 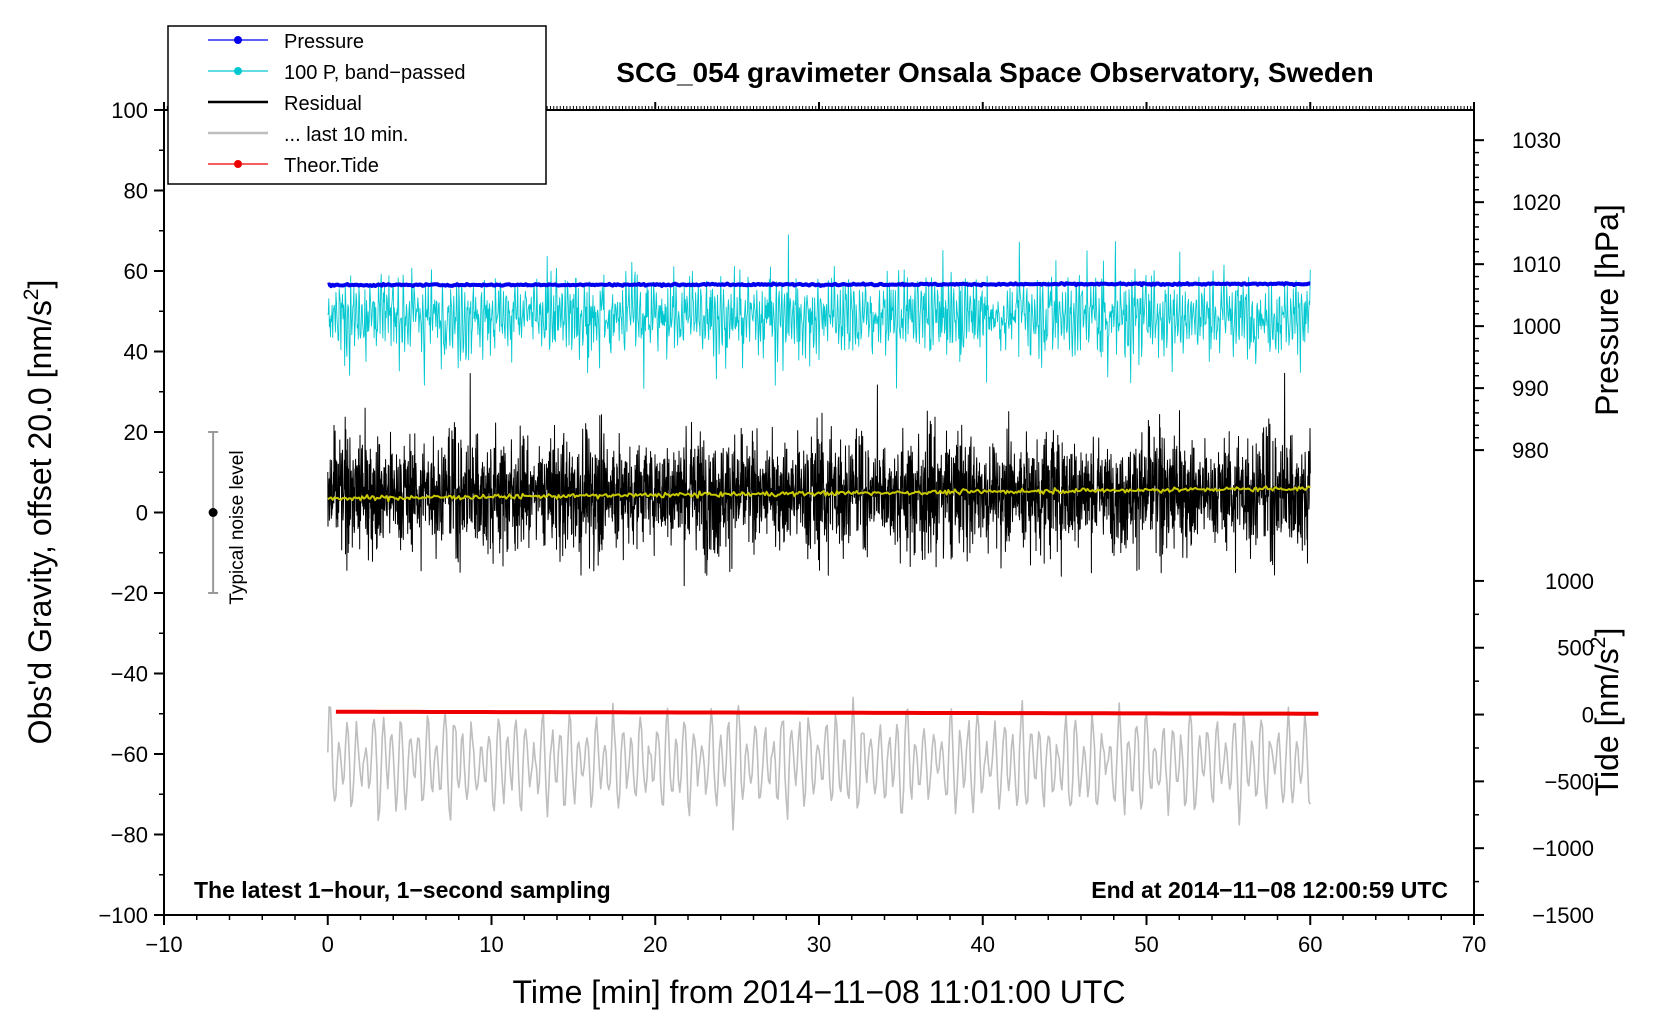 What do you see at coordinates (1536, 140) in the screenshot?
I see `pressure-tick-label: 1030` at bounding box center [1536, 140].